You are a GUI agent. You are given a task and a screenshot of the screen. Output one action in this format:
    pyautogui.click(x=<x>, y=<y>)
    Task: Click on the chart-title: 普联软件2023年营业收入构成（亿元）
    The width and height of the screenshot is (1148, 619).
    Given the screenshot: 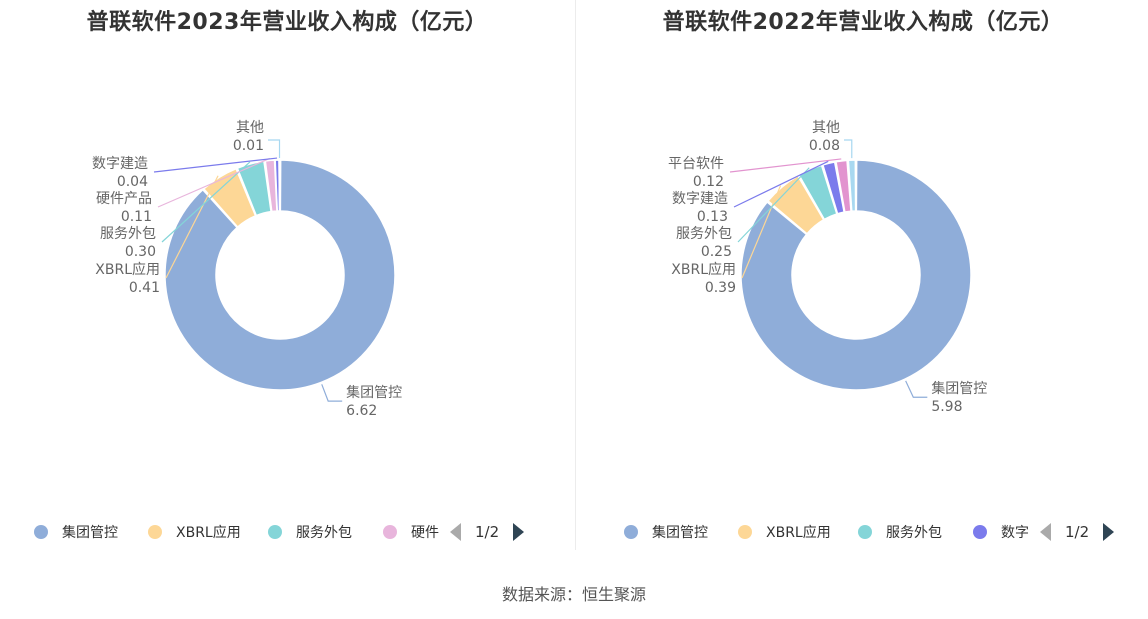 What is the action you would take?
    pyautogui.click(x=287, y=22)
    